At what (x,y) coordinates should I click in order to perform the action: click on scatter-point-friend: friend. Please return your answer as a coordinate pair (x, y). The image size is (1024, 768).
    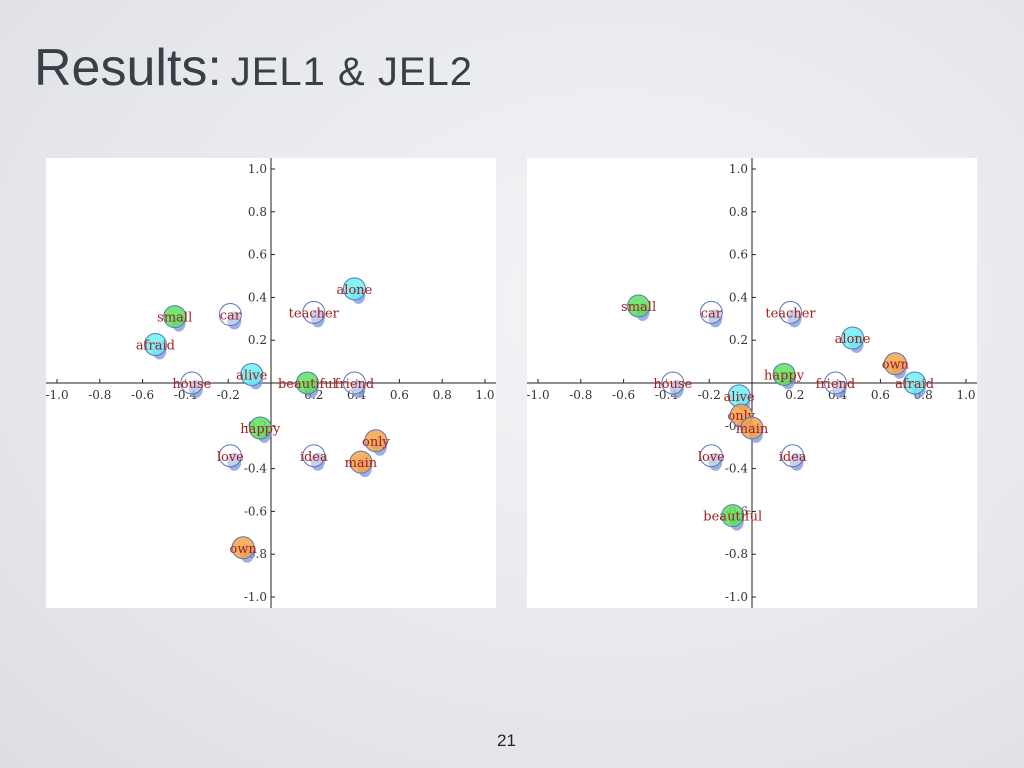
    Looking at the image, I should click on (355, 384).